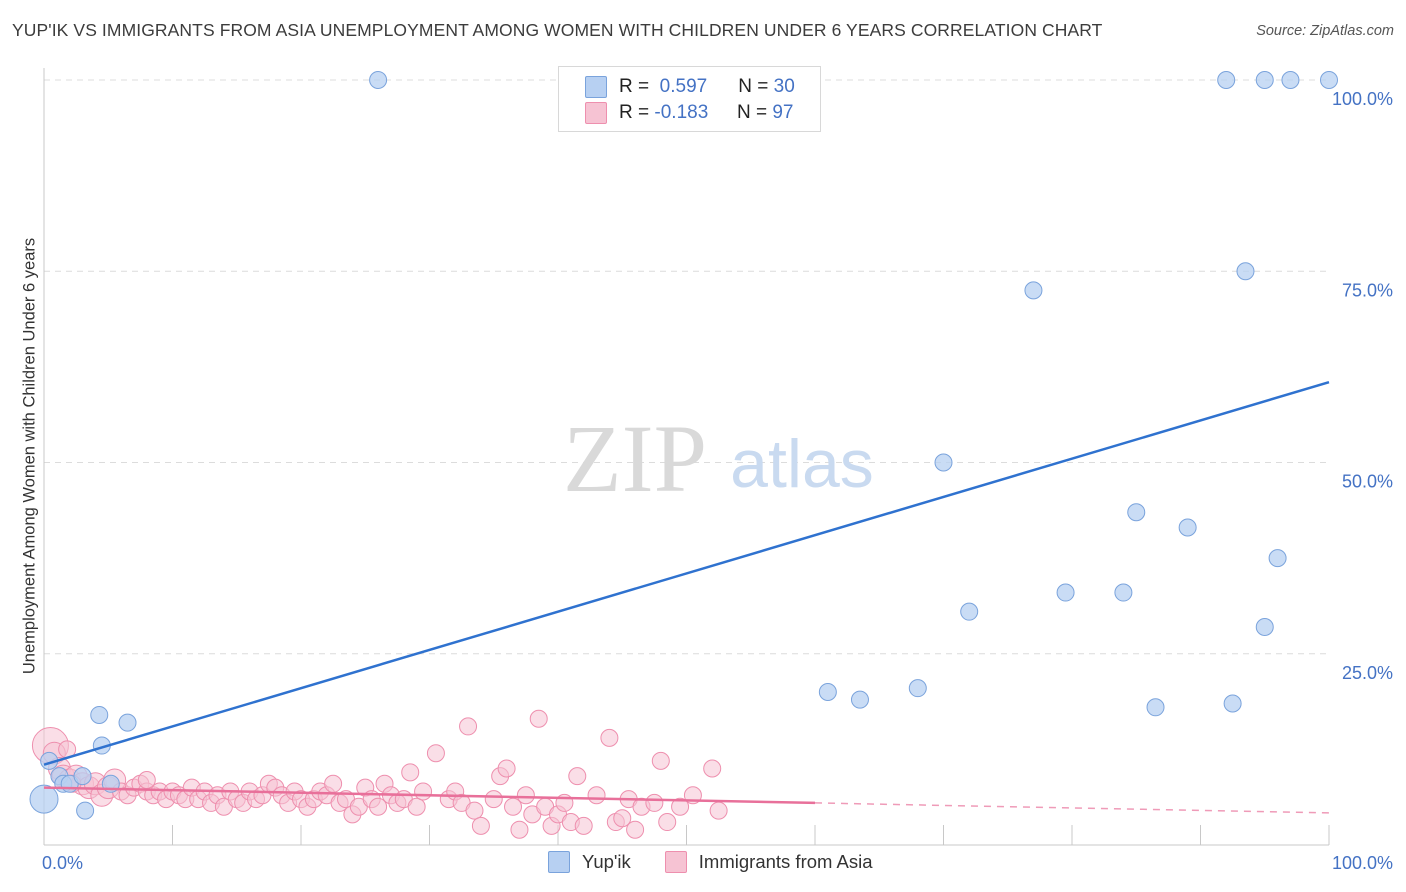 This screenshot has width=1406, height=892. What do you see at coordinates (675, 862) in the screenshot?
I see `legend-swatch-asia-bottom` at bounding box center [675, 862].